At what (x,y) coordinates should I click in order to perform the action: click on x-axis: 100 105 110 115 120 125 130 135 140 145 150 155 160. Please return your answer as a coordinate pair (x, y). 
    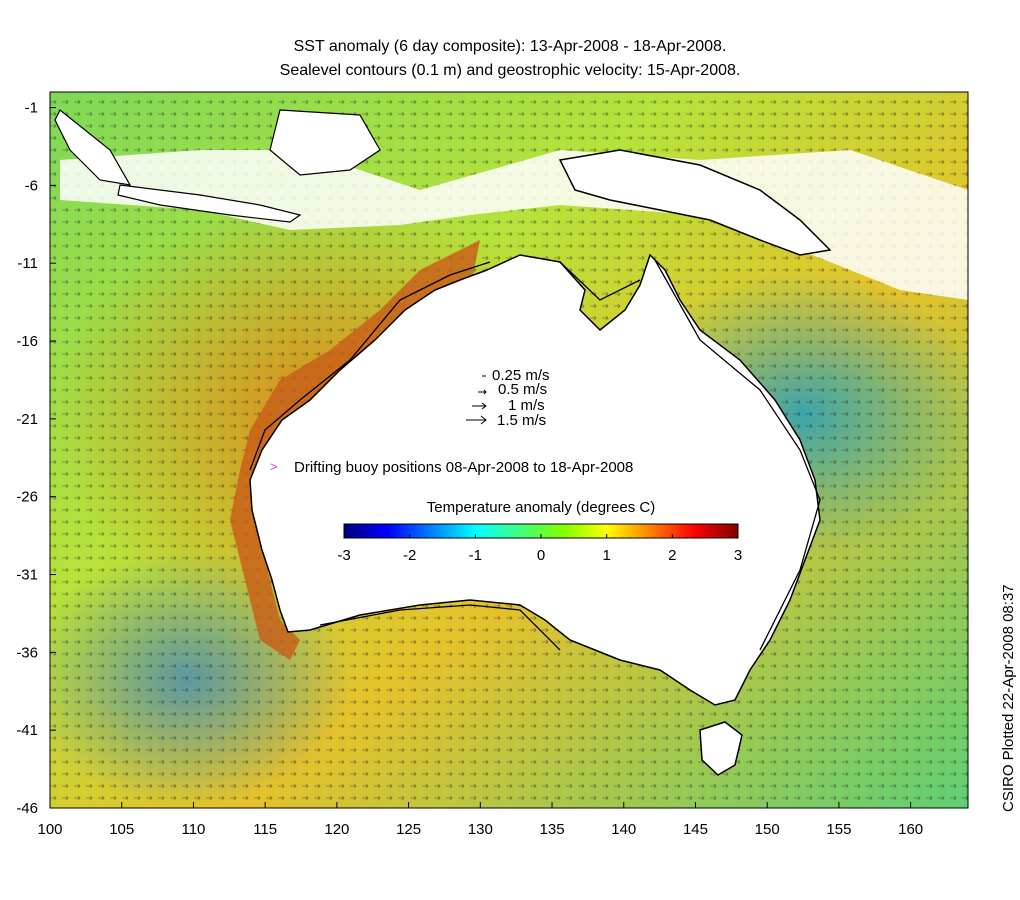
    Looking at the image, I should click on (480, 820).